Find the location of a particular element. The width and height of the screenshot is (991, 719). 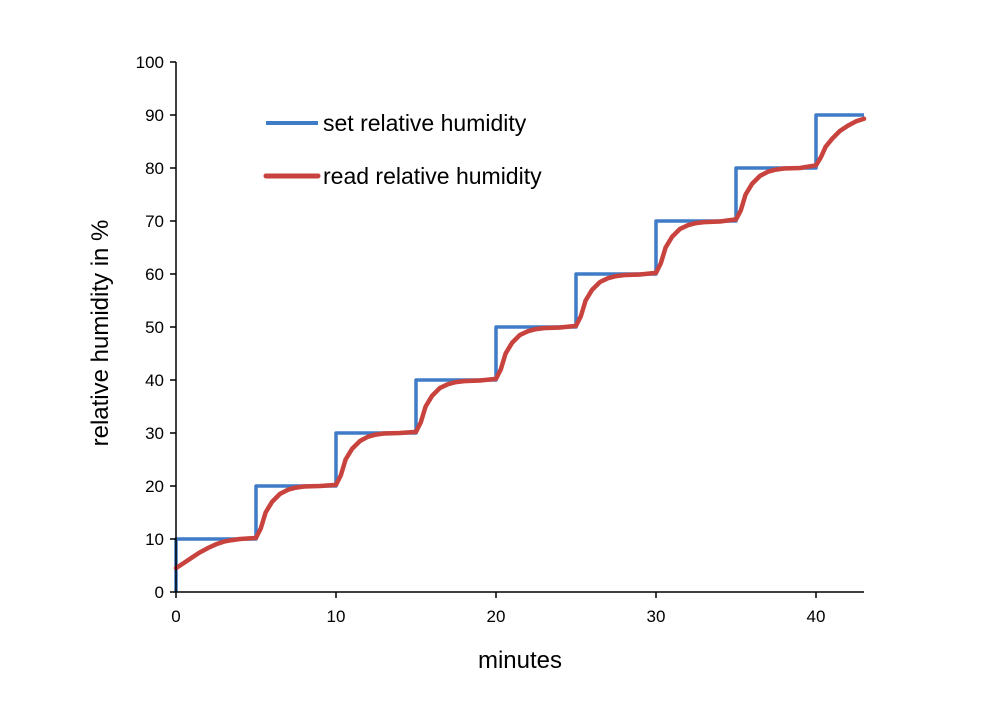

y-tick-label: 10 is located at coordinates (154, 539).